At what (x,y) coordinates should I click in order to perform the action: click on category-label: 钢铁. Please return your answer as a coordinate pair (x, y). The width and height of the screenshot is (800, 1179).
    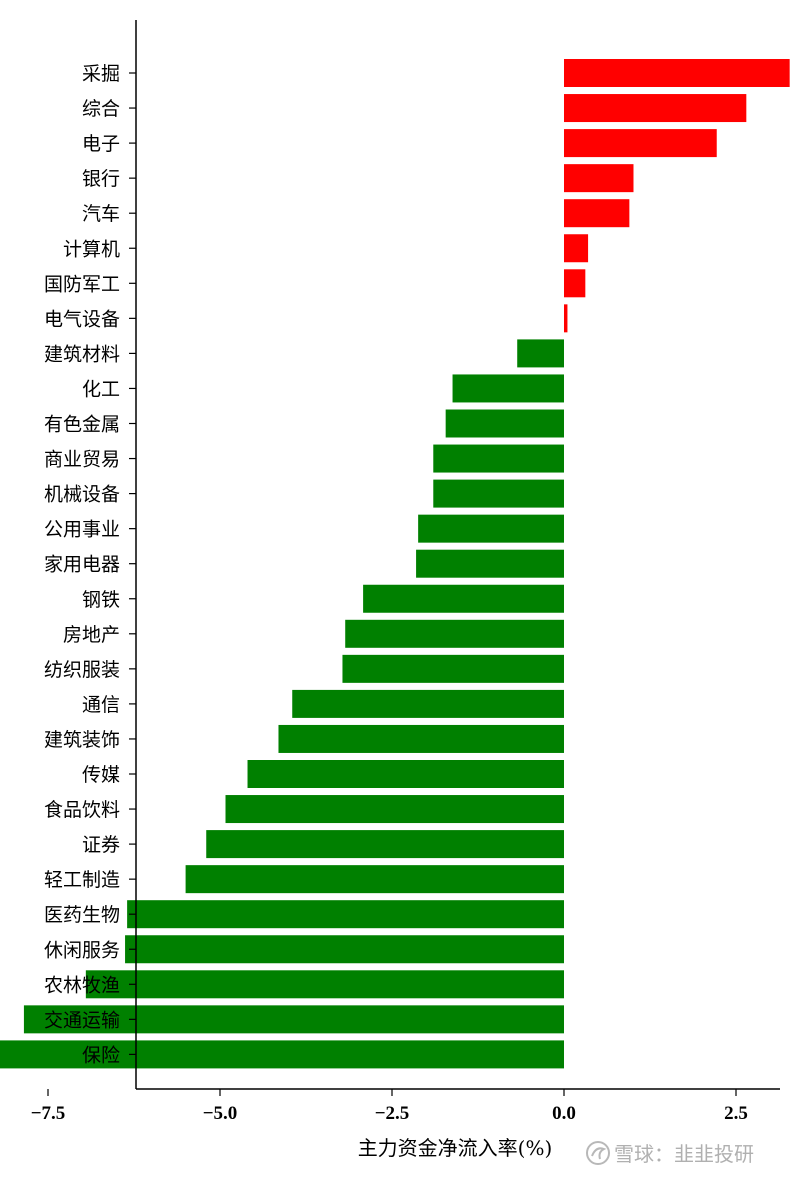
    Looking at the image, I should click on (101, 600).